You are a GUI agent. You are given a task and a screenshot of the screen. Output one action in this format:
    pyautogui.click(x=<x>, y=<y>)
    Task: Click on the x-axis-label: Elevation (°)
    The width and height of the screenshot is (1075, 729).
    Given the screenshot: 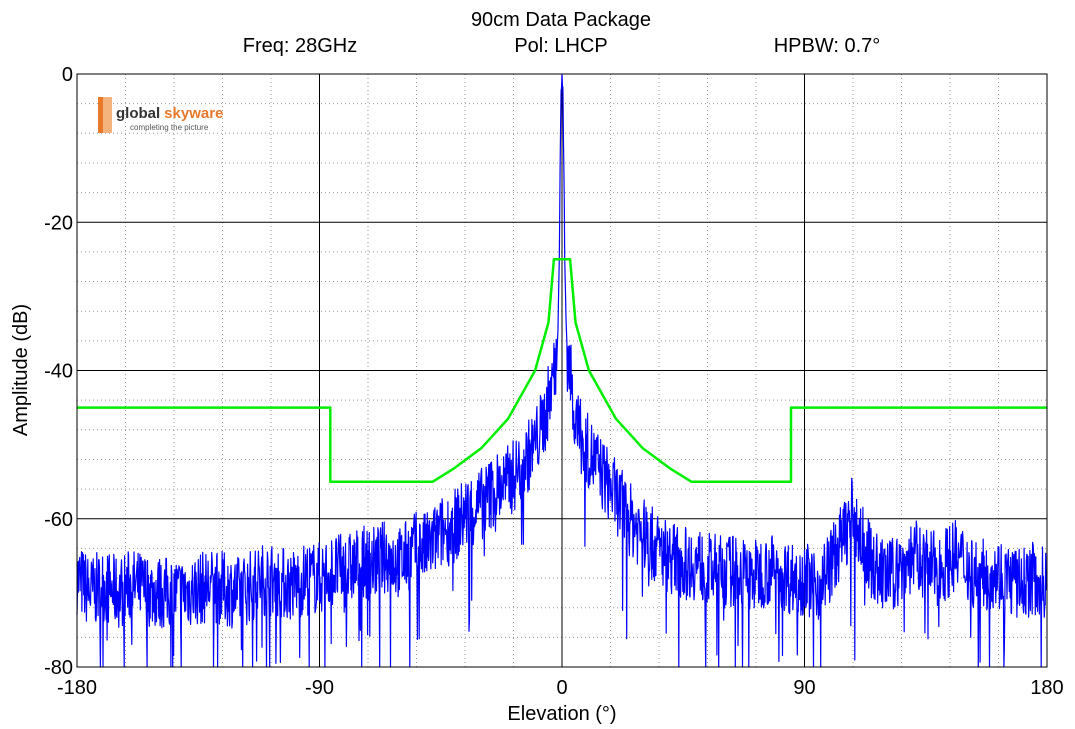 What is the action you would take?
    pyautogui.click(x=561, y=714)
    